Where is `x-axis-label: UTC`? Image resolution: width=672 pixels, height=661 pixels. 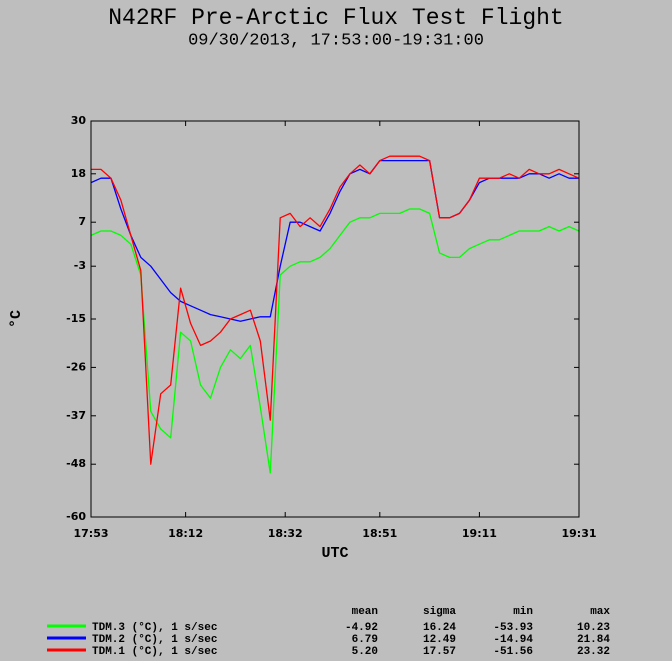 x-axis-label: UTC is located at coordinates (334, 553).